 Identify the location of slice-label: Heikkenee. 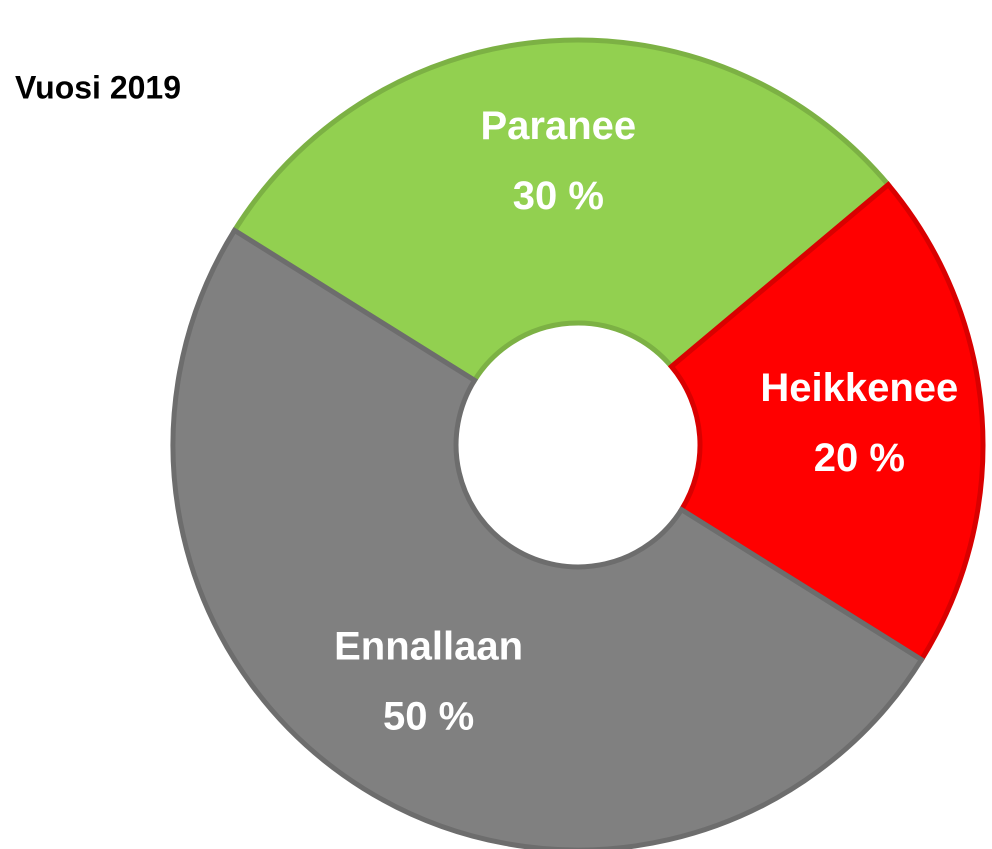
(859, 388).